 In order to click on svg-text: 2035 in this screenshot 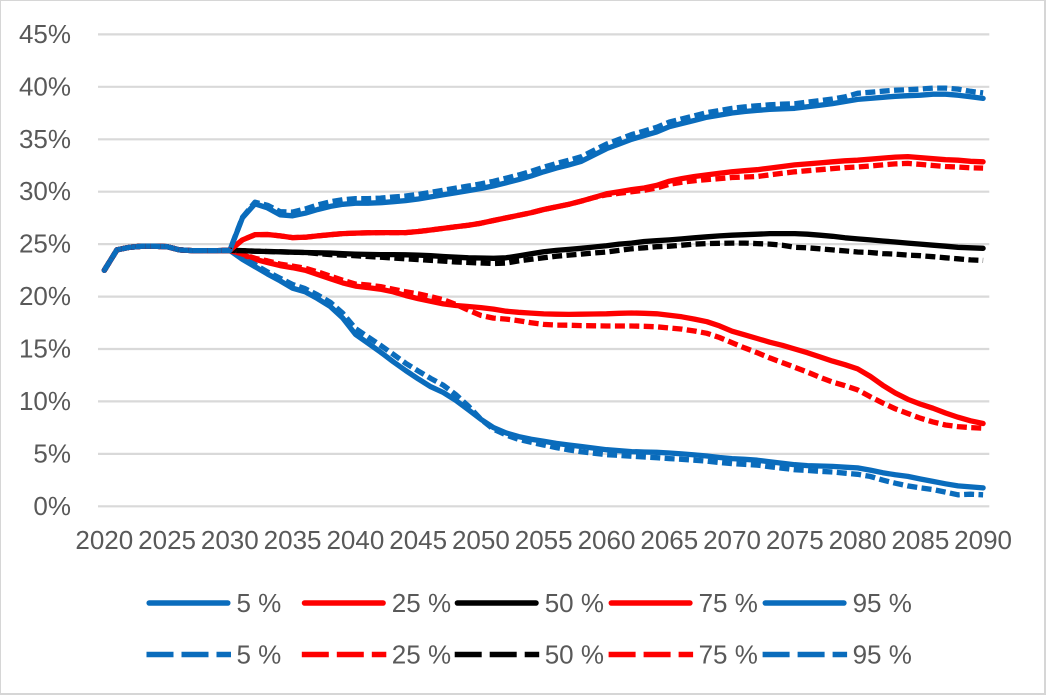, I will do `click(293, 540)`.